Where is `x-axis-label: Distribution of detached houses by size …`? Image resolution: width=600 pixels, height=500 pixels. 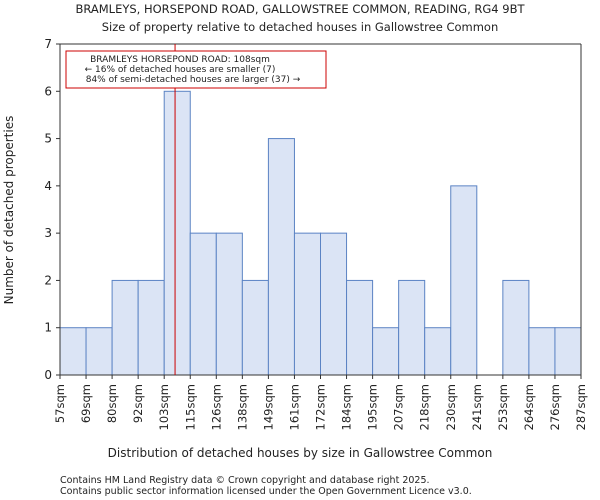 x-axis-label: Distribution of detached houses by size … is located at coordinates (300, 453).